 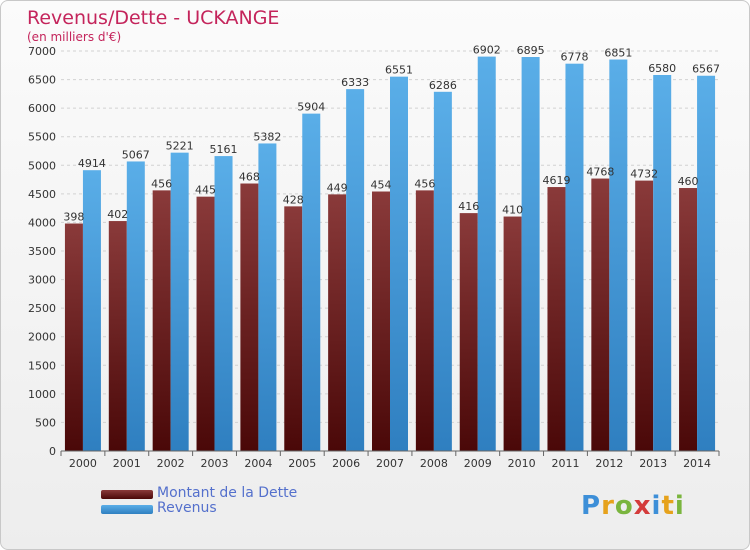 What do you see at coordinates (399, 70) in the screenshot?
I see `data-label-revenus: 6551` at bounding box center [399, 70].